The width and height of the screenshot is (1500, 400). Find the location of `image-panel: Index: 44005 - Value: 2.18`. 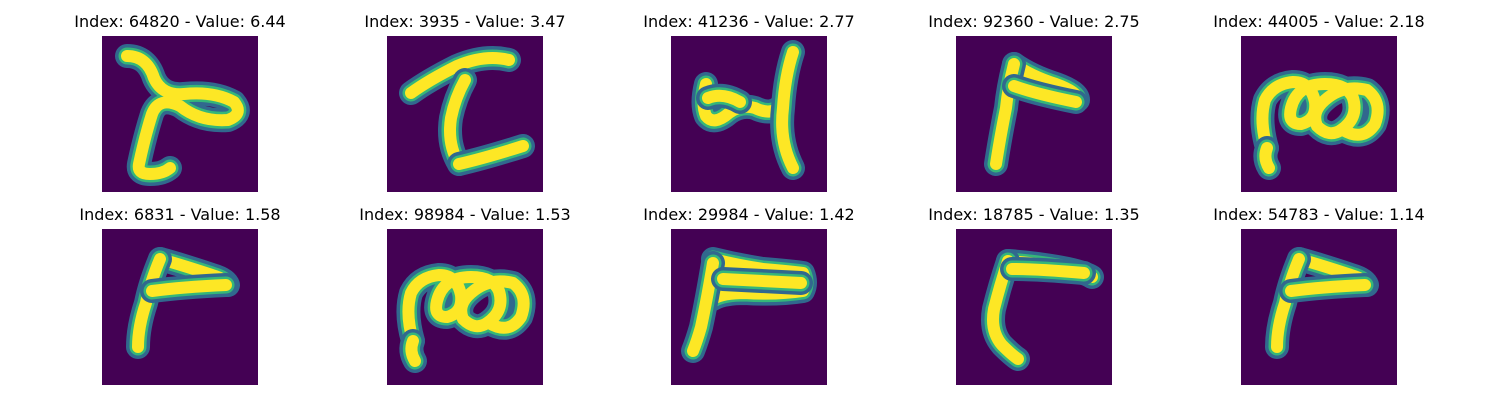

image-panel: Index: 44005 - Value: 2.18 is located at coordinates (1319, 90).